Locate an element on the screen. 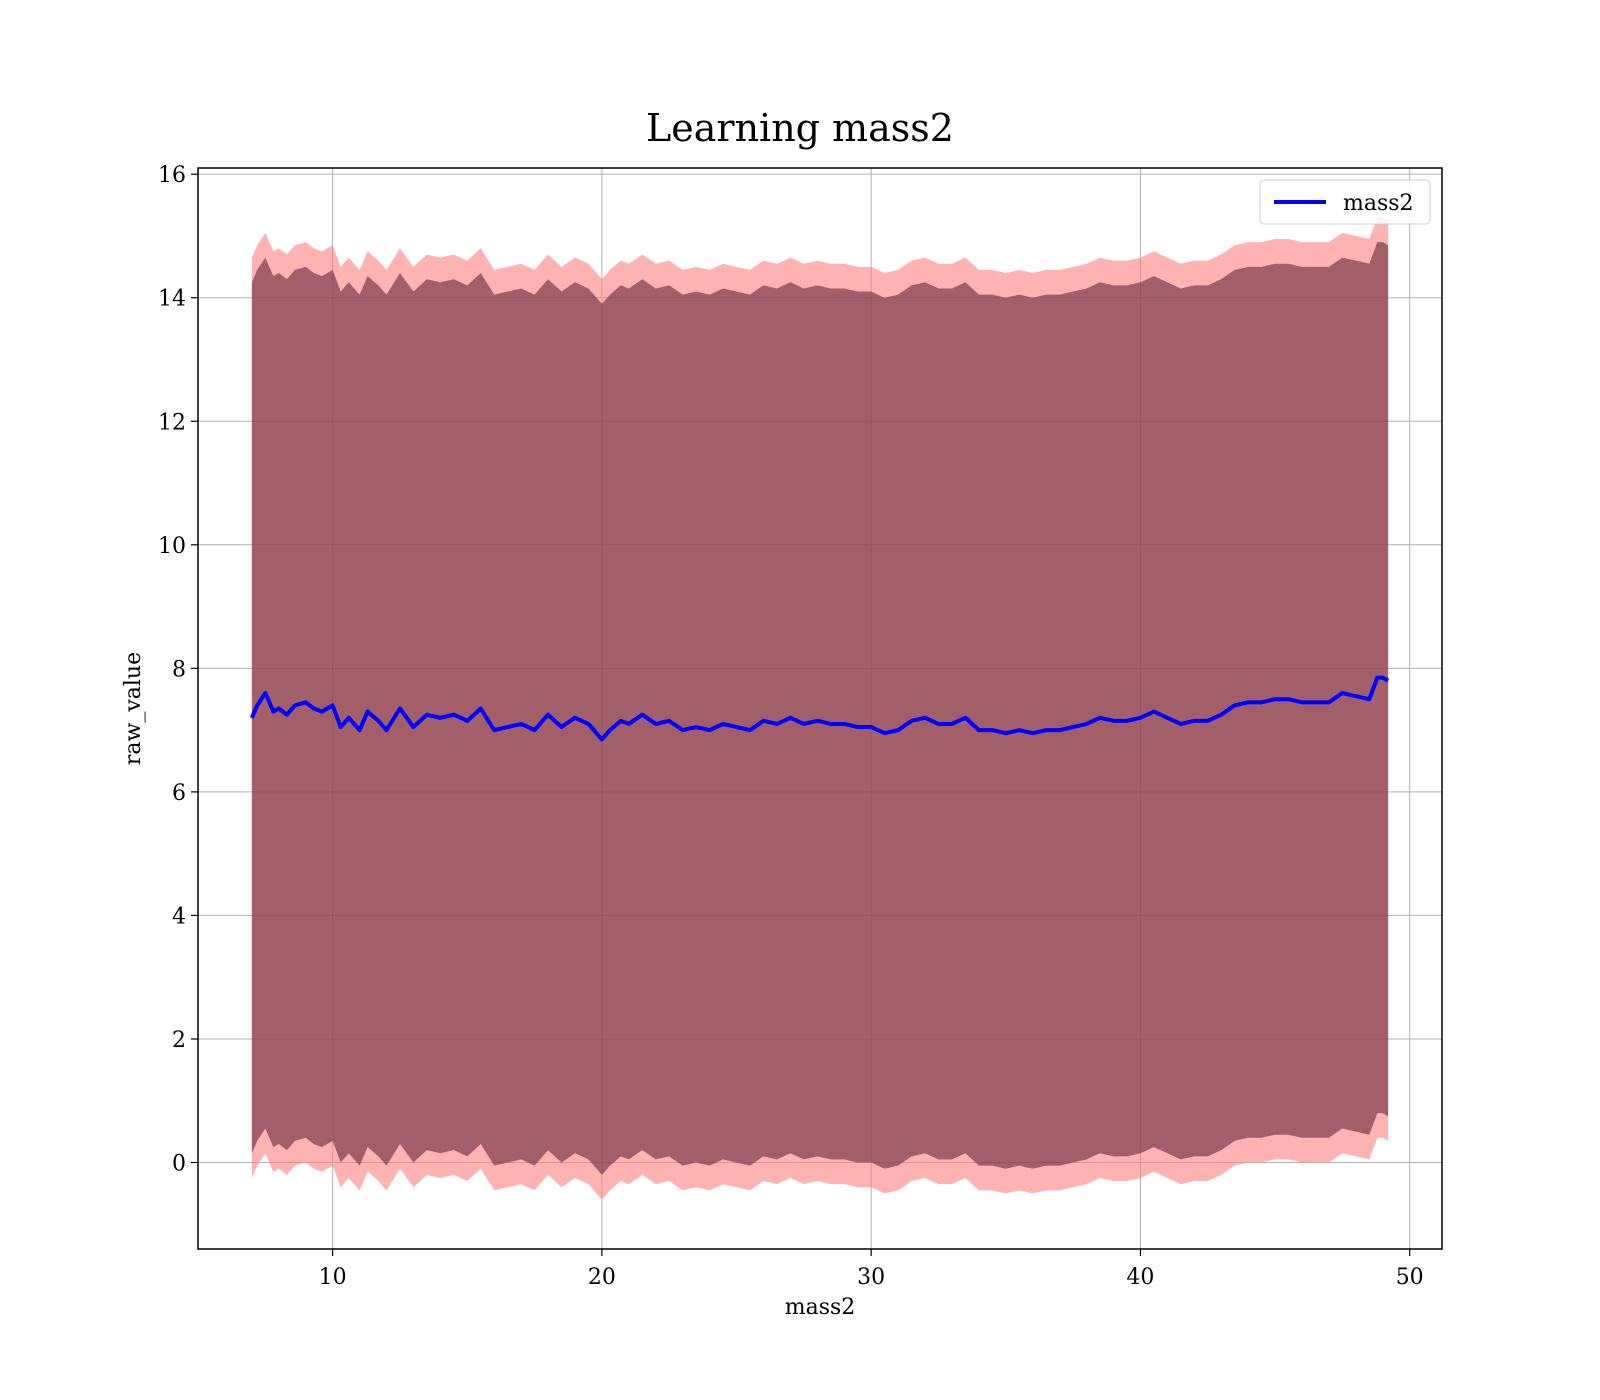 This screenshot has height=1400, width=1600. y-tick-label: 12 is located at coordinates (172, 422).